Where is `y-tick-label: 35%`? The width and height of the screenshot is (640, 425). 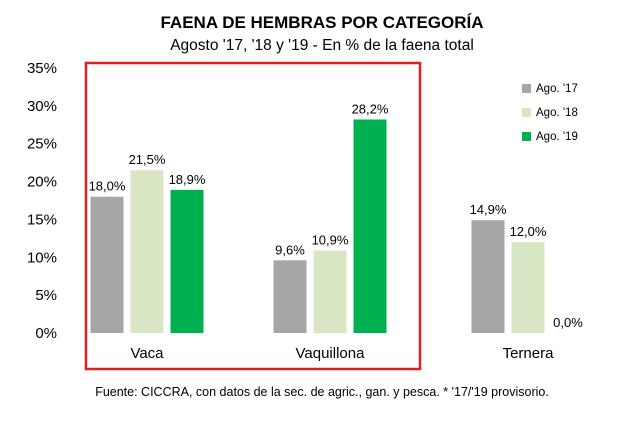
y-tick-label: 35% is located at coordinates (42, 68).